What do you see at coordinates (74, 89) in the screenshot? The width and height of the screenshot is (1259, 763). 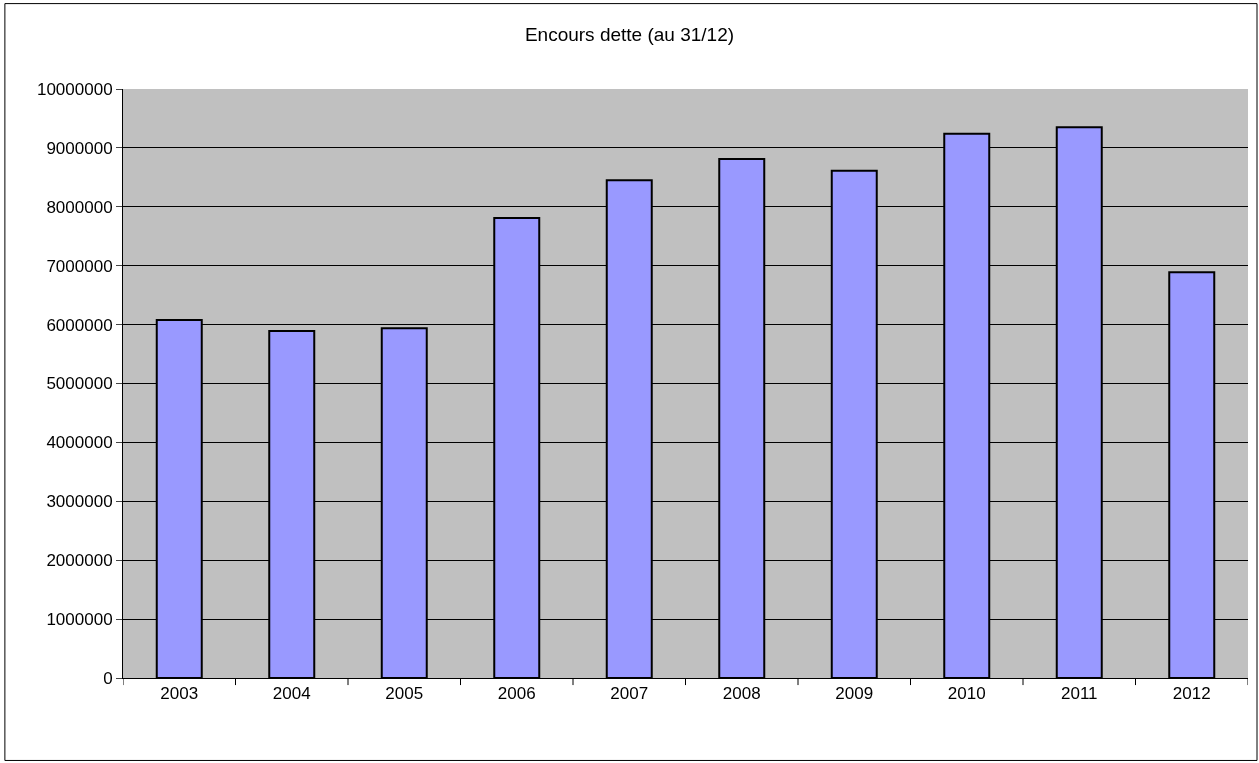 I see `y-tick-label: 10000000` at bounding box center [74, 89].